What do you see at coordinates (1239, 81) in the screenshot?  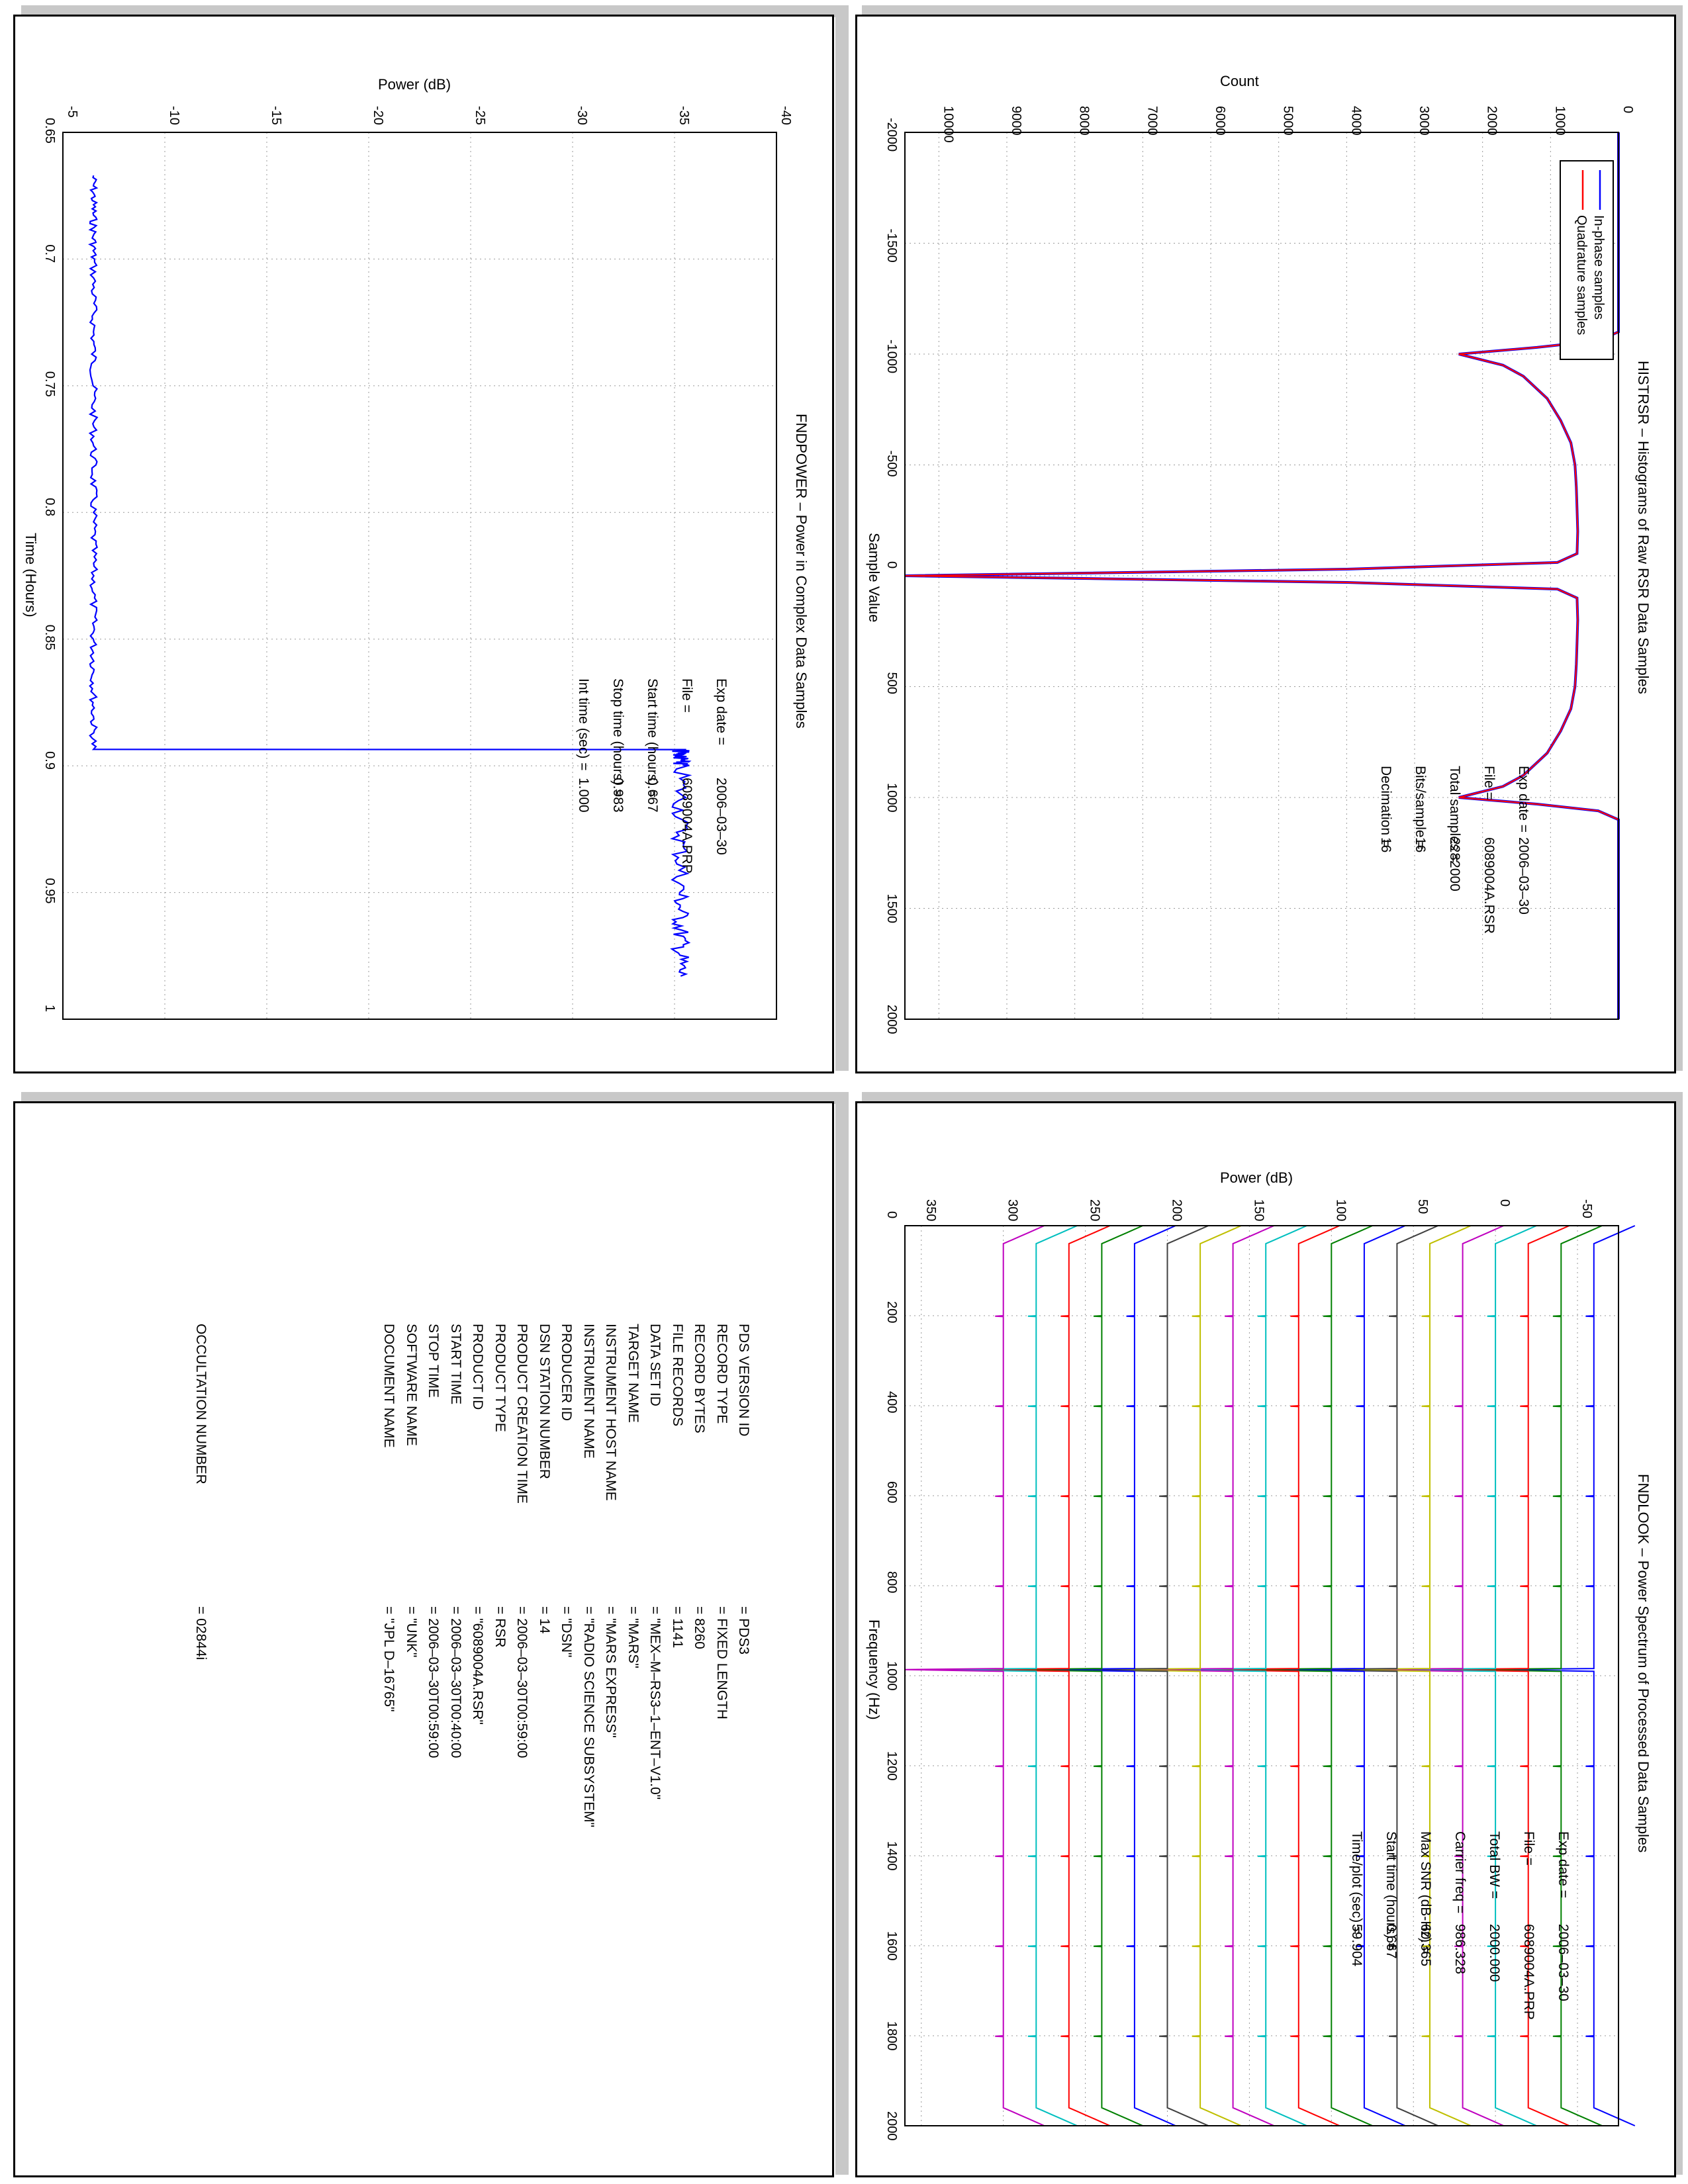 I see `histrsr-ylabel: Count` at bounding box center [1239, 81].